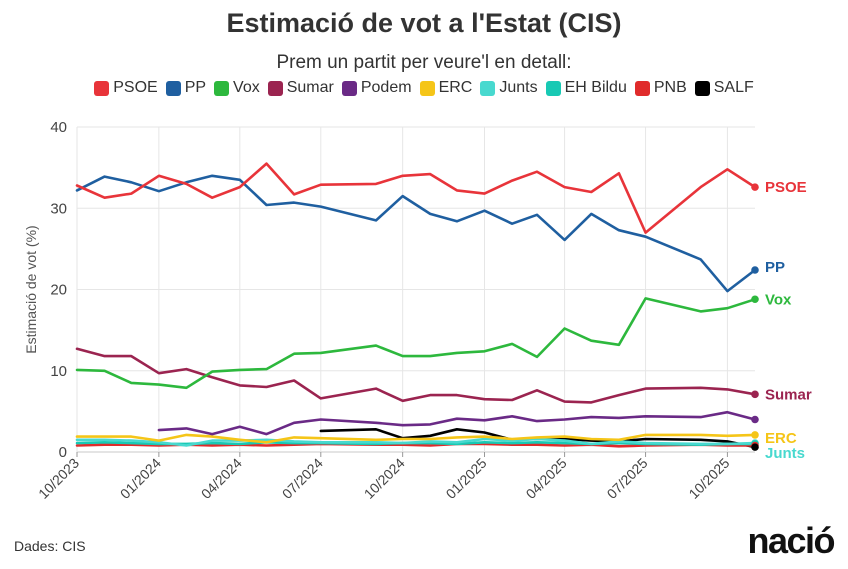 This screenshot has width=848, height=569. I want to click on legend-item-psoe: PSOE, so click(126, 88).